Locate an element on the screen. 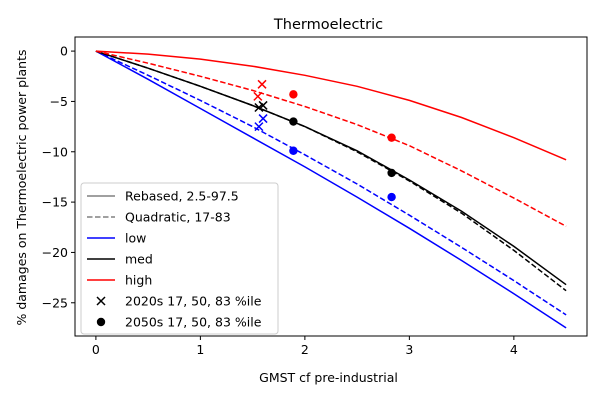 The width and height of the screenshot is (600, 400). legend-item: 2020s 17, 50, 83 %ile is located at coordinates (179, 301).